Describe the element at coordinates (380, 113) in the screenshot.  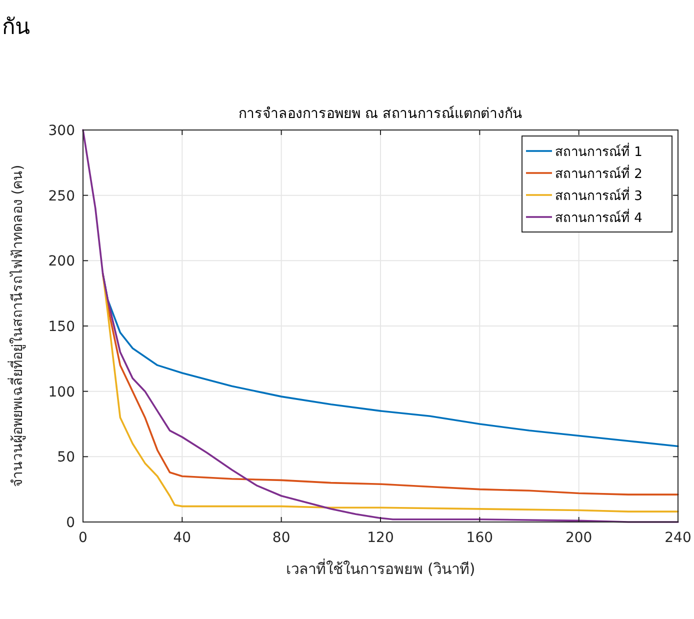
I see `chart-title: การจำลองการอพยพ ณ สถานการณ์แตกต่างกัน` at that location.